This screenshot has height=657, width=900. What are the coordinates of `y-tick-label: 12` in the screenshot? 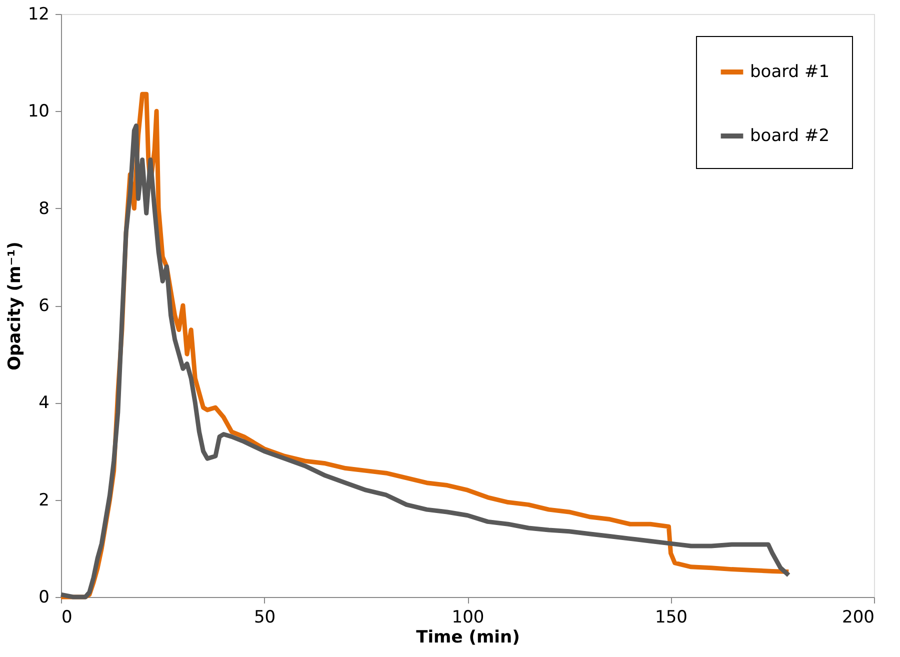 It's located at (39, 14).